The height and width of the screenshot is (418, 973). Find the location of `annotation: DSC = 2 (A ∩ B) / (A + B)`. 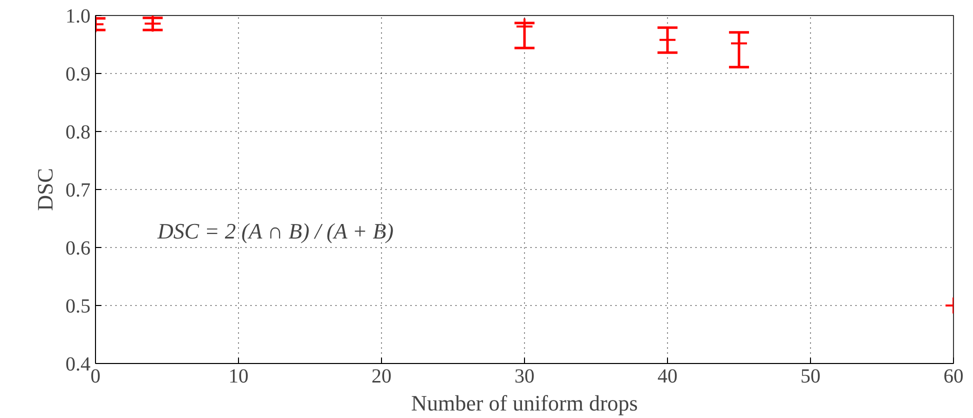

annotation: DSC = 2 (A ∩ B) / (A + B) is located at coordinates (275, 231).